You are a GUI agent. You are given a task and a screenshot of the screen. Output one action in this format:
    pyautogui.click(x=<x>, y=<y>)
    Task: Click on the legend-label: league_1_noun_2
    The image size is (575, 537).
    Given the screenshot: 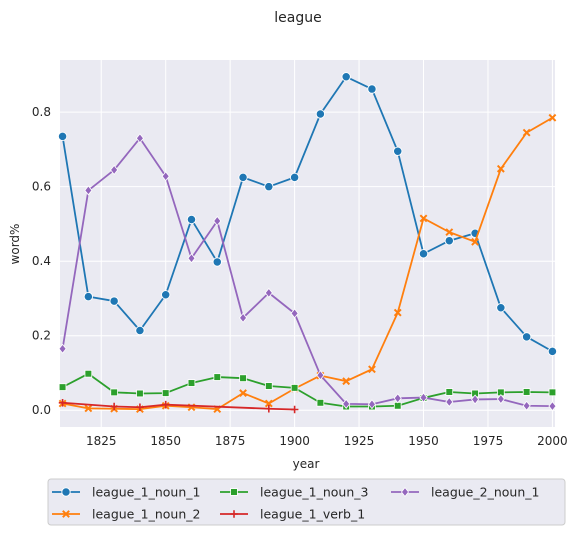 What is the action you would take?
    pyautogui.click(x=146, y=514)
    